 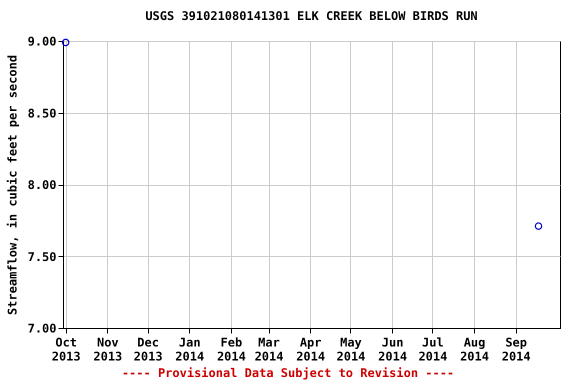 I want to click on y-tick-label: 8.50, so click(x=42, y=113).